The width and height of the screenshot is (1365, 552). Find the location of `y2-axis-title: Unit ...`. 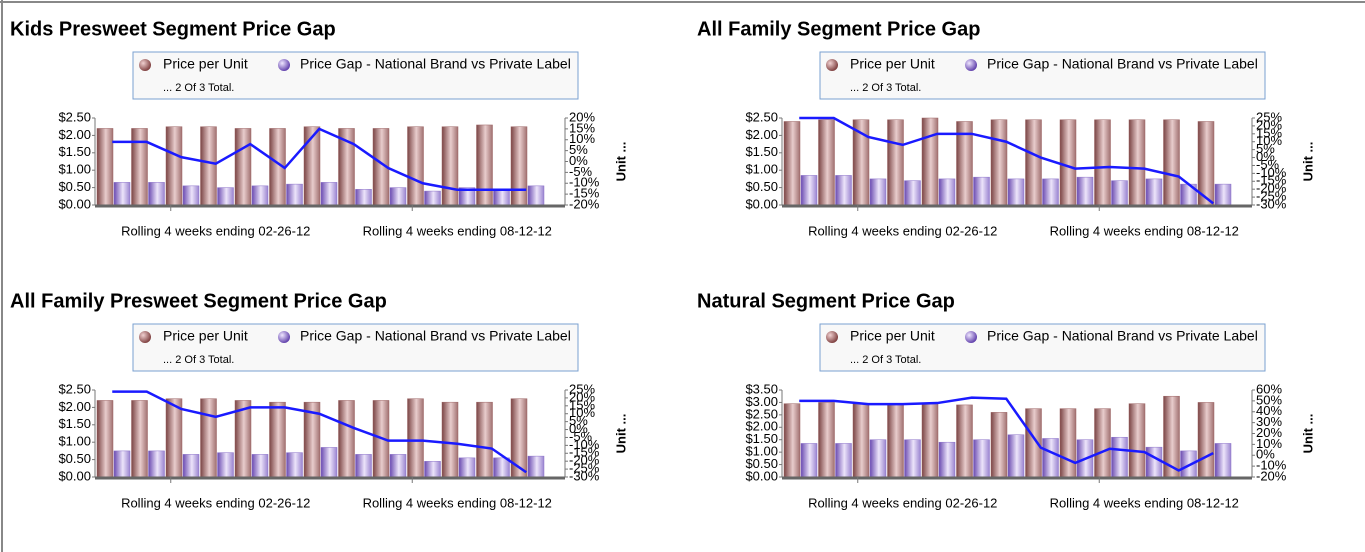

y2-axis-title: Unit ... is located at coordinates (620, 434).